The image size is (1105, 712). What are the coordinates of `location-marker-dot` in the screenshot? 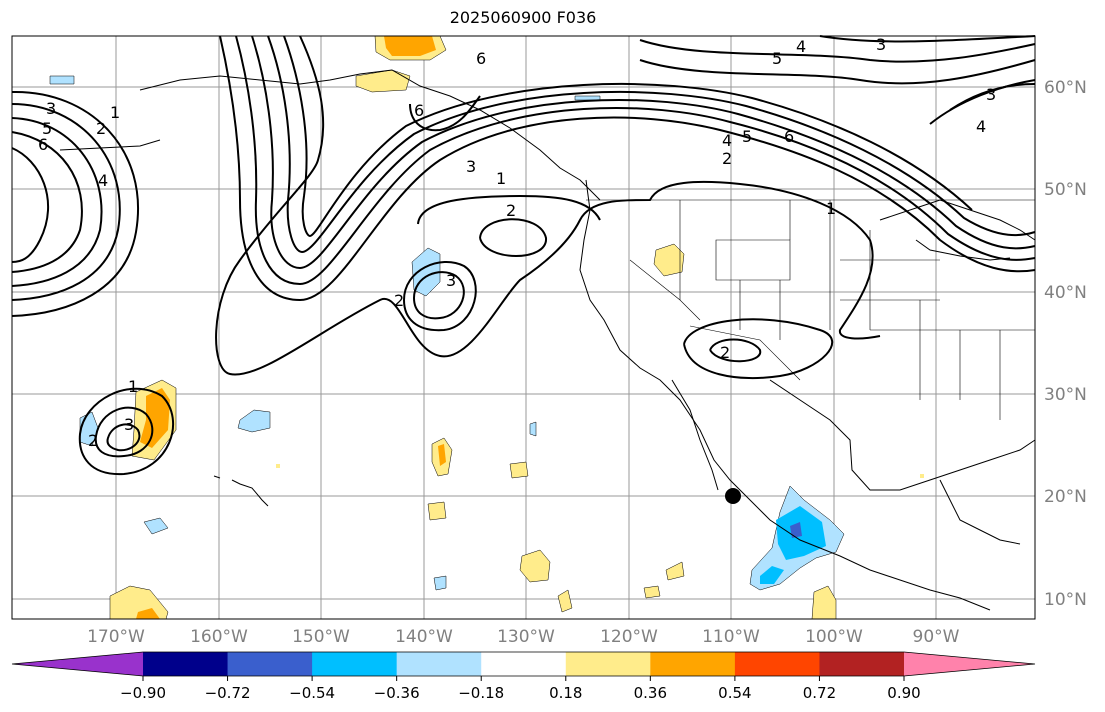 It's located at (733, 496).